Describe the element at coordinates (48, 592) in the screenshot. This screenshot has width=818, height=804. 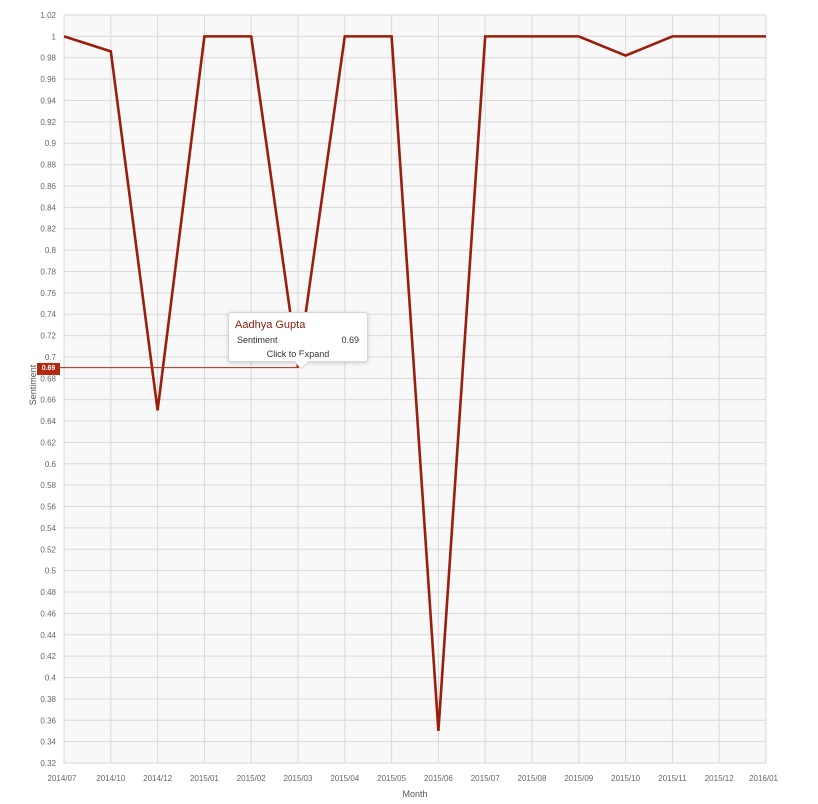
I see `y-tick-label: 0.48` at that location.